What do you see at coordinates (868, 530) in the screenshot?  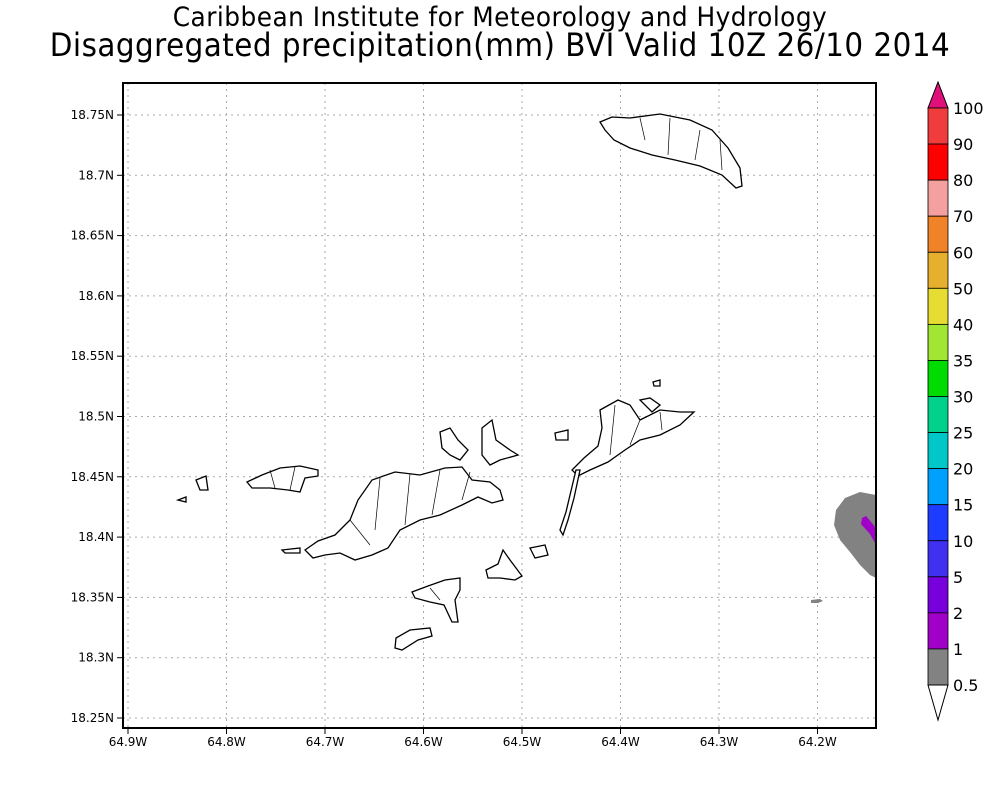 I see `rain-area-moderate` at bounding box center [868, 530].